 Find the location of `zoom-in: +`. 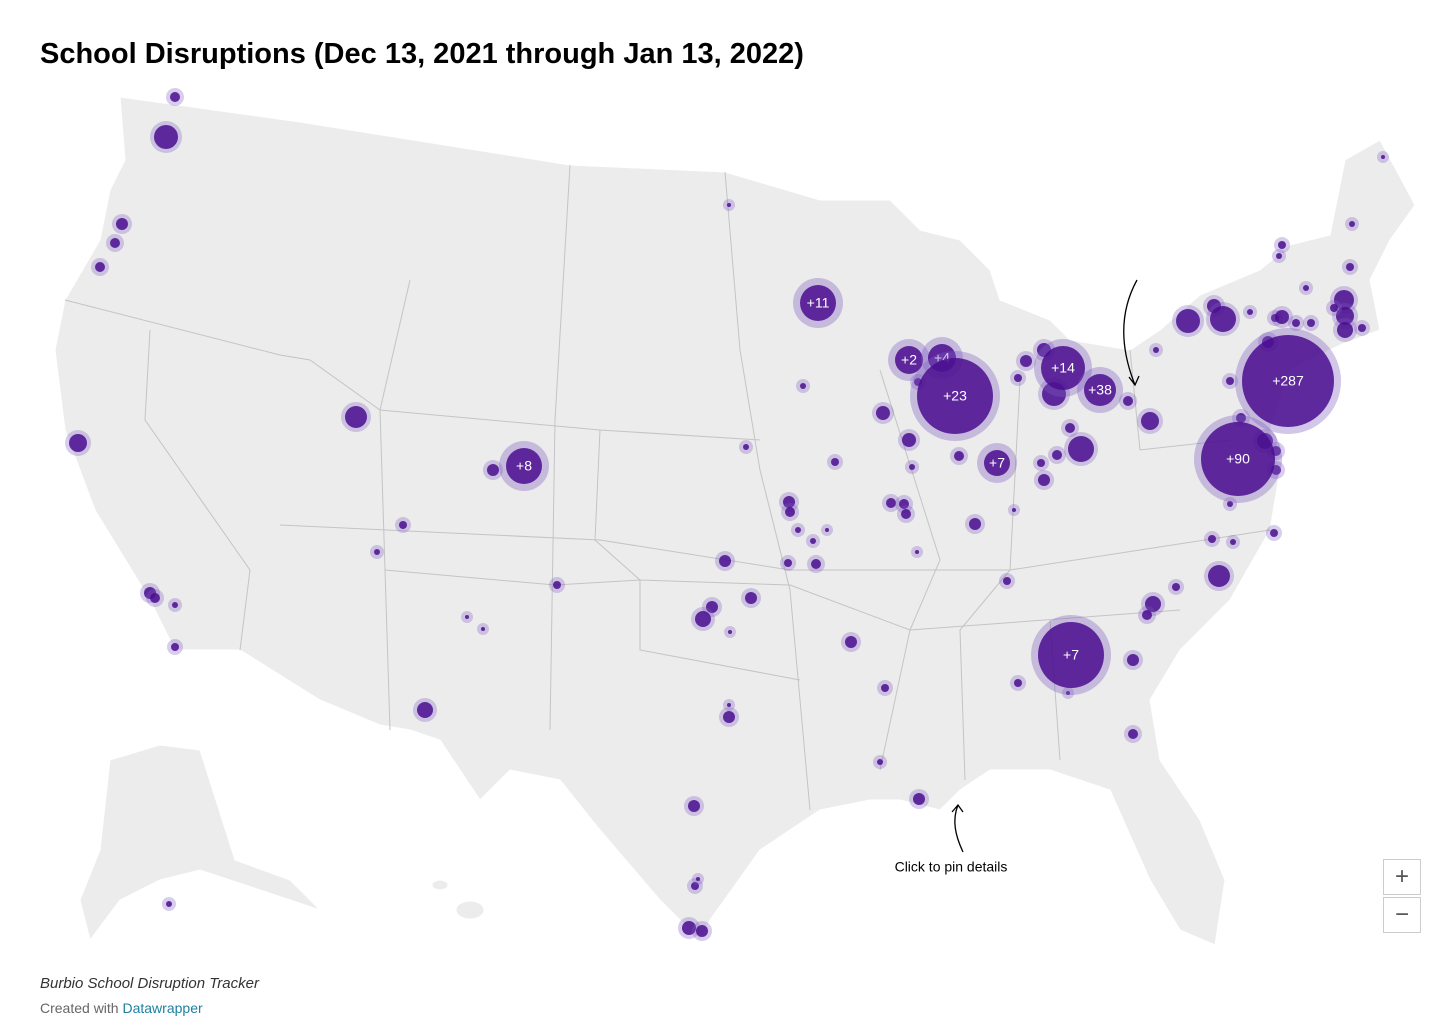

zoom-in: + is located at coordinates (1402, 877).